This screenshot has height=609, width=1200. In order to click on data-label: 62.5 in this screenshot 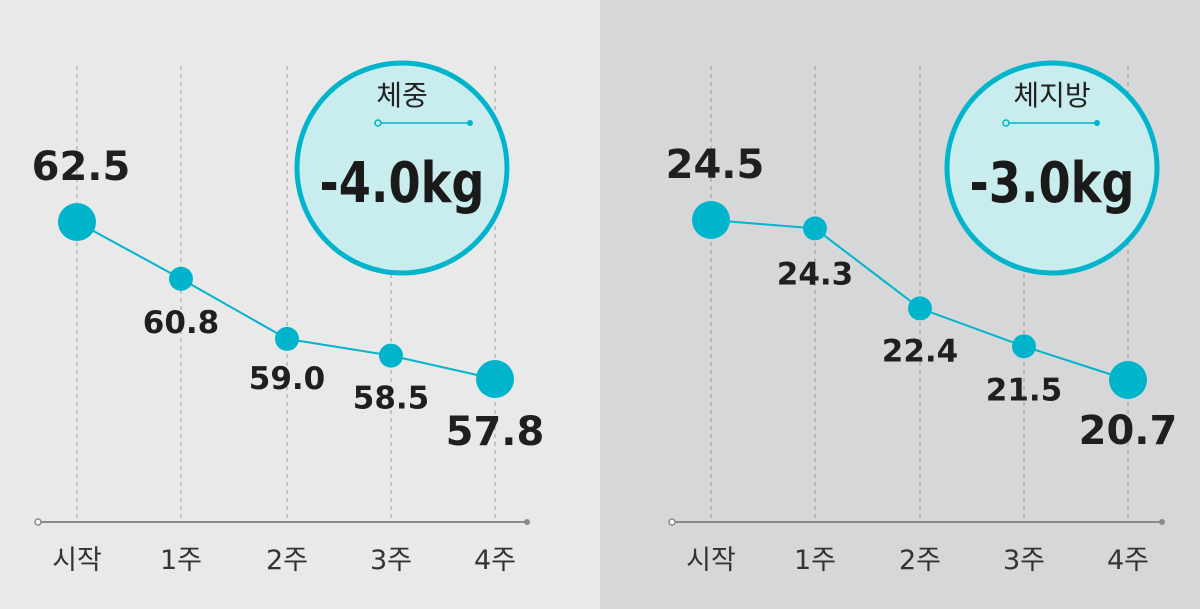, I will do `click(81, 167)`.